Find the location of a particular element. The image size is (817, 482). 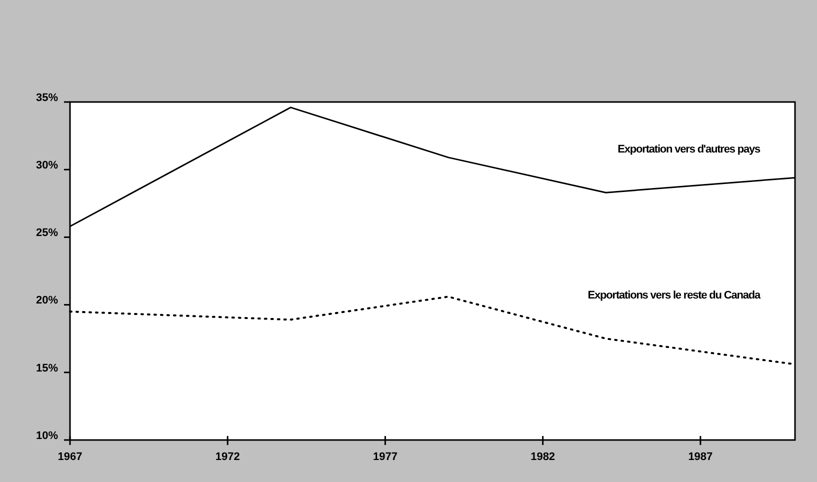

y-tick-label: 15% is located at coordinates (47, 368).